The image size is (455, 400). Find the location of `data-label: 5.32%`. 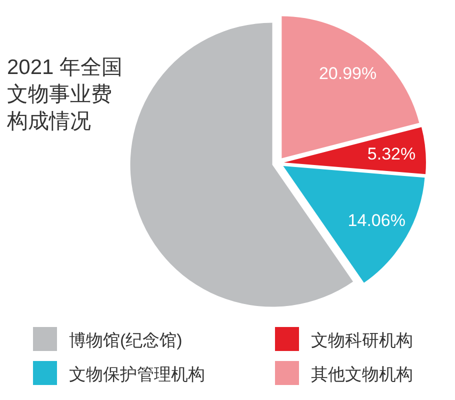

data-label: 5.32% is located at coordinates (391, 154).